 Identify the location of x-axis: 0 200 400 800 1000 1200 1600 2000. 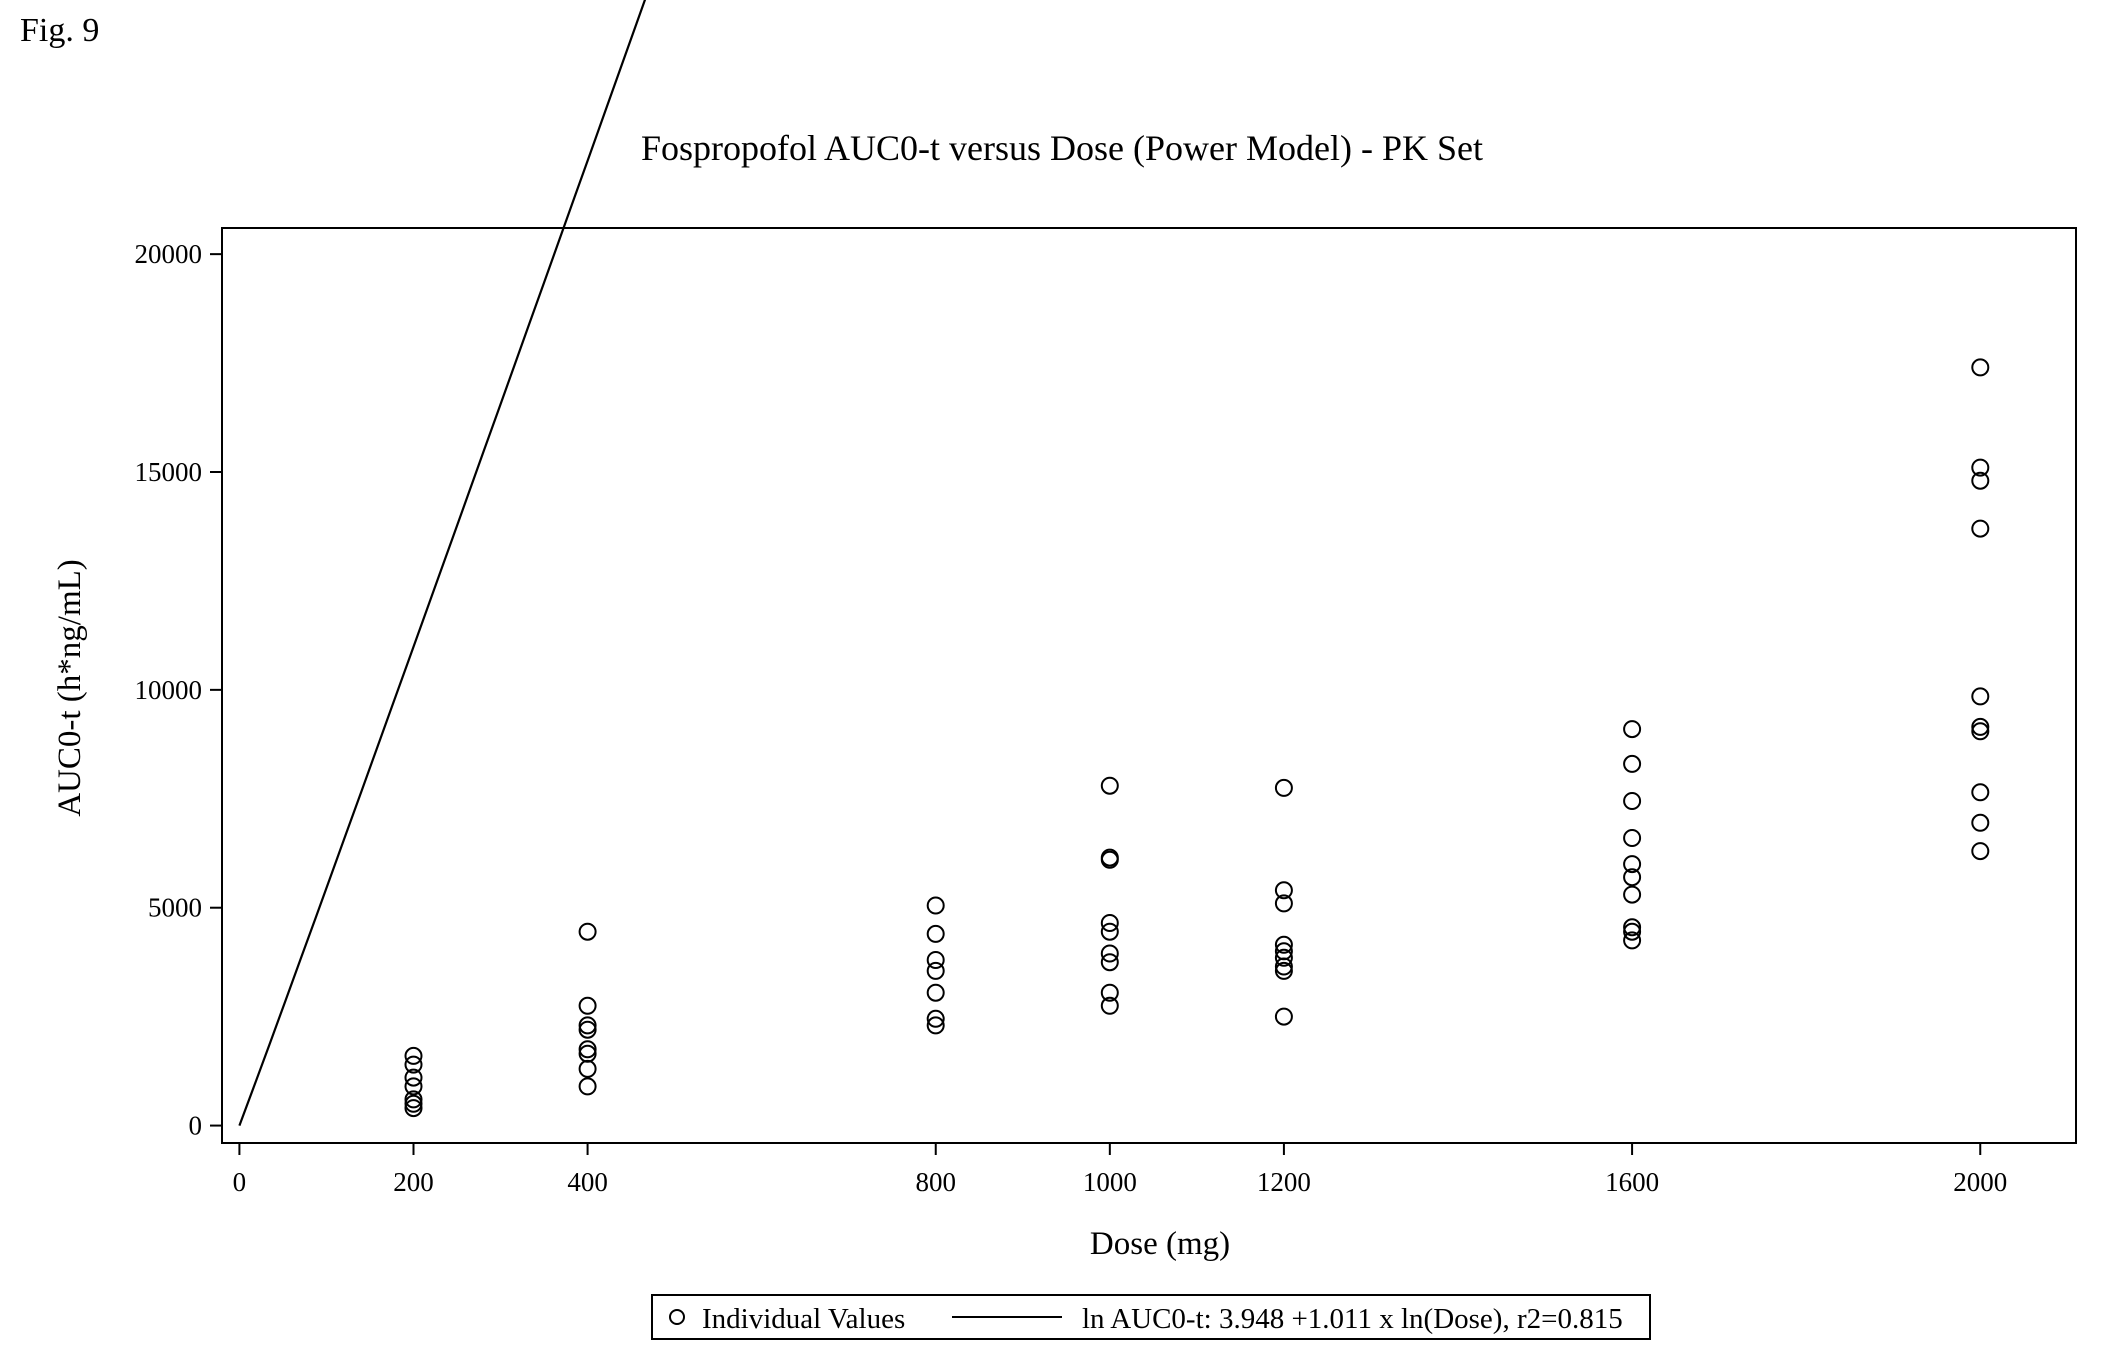
(1120, 1170).